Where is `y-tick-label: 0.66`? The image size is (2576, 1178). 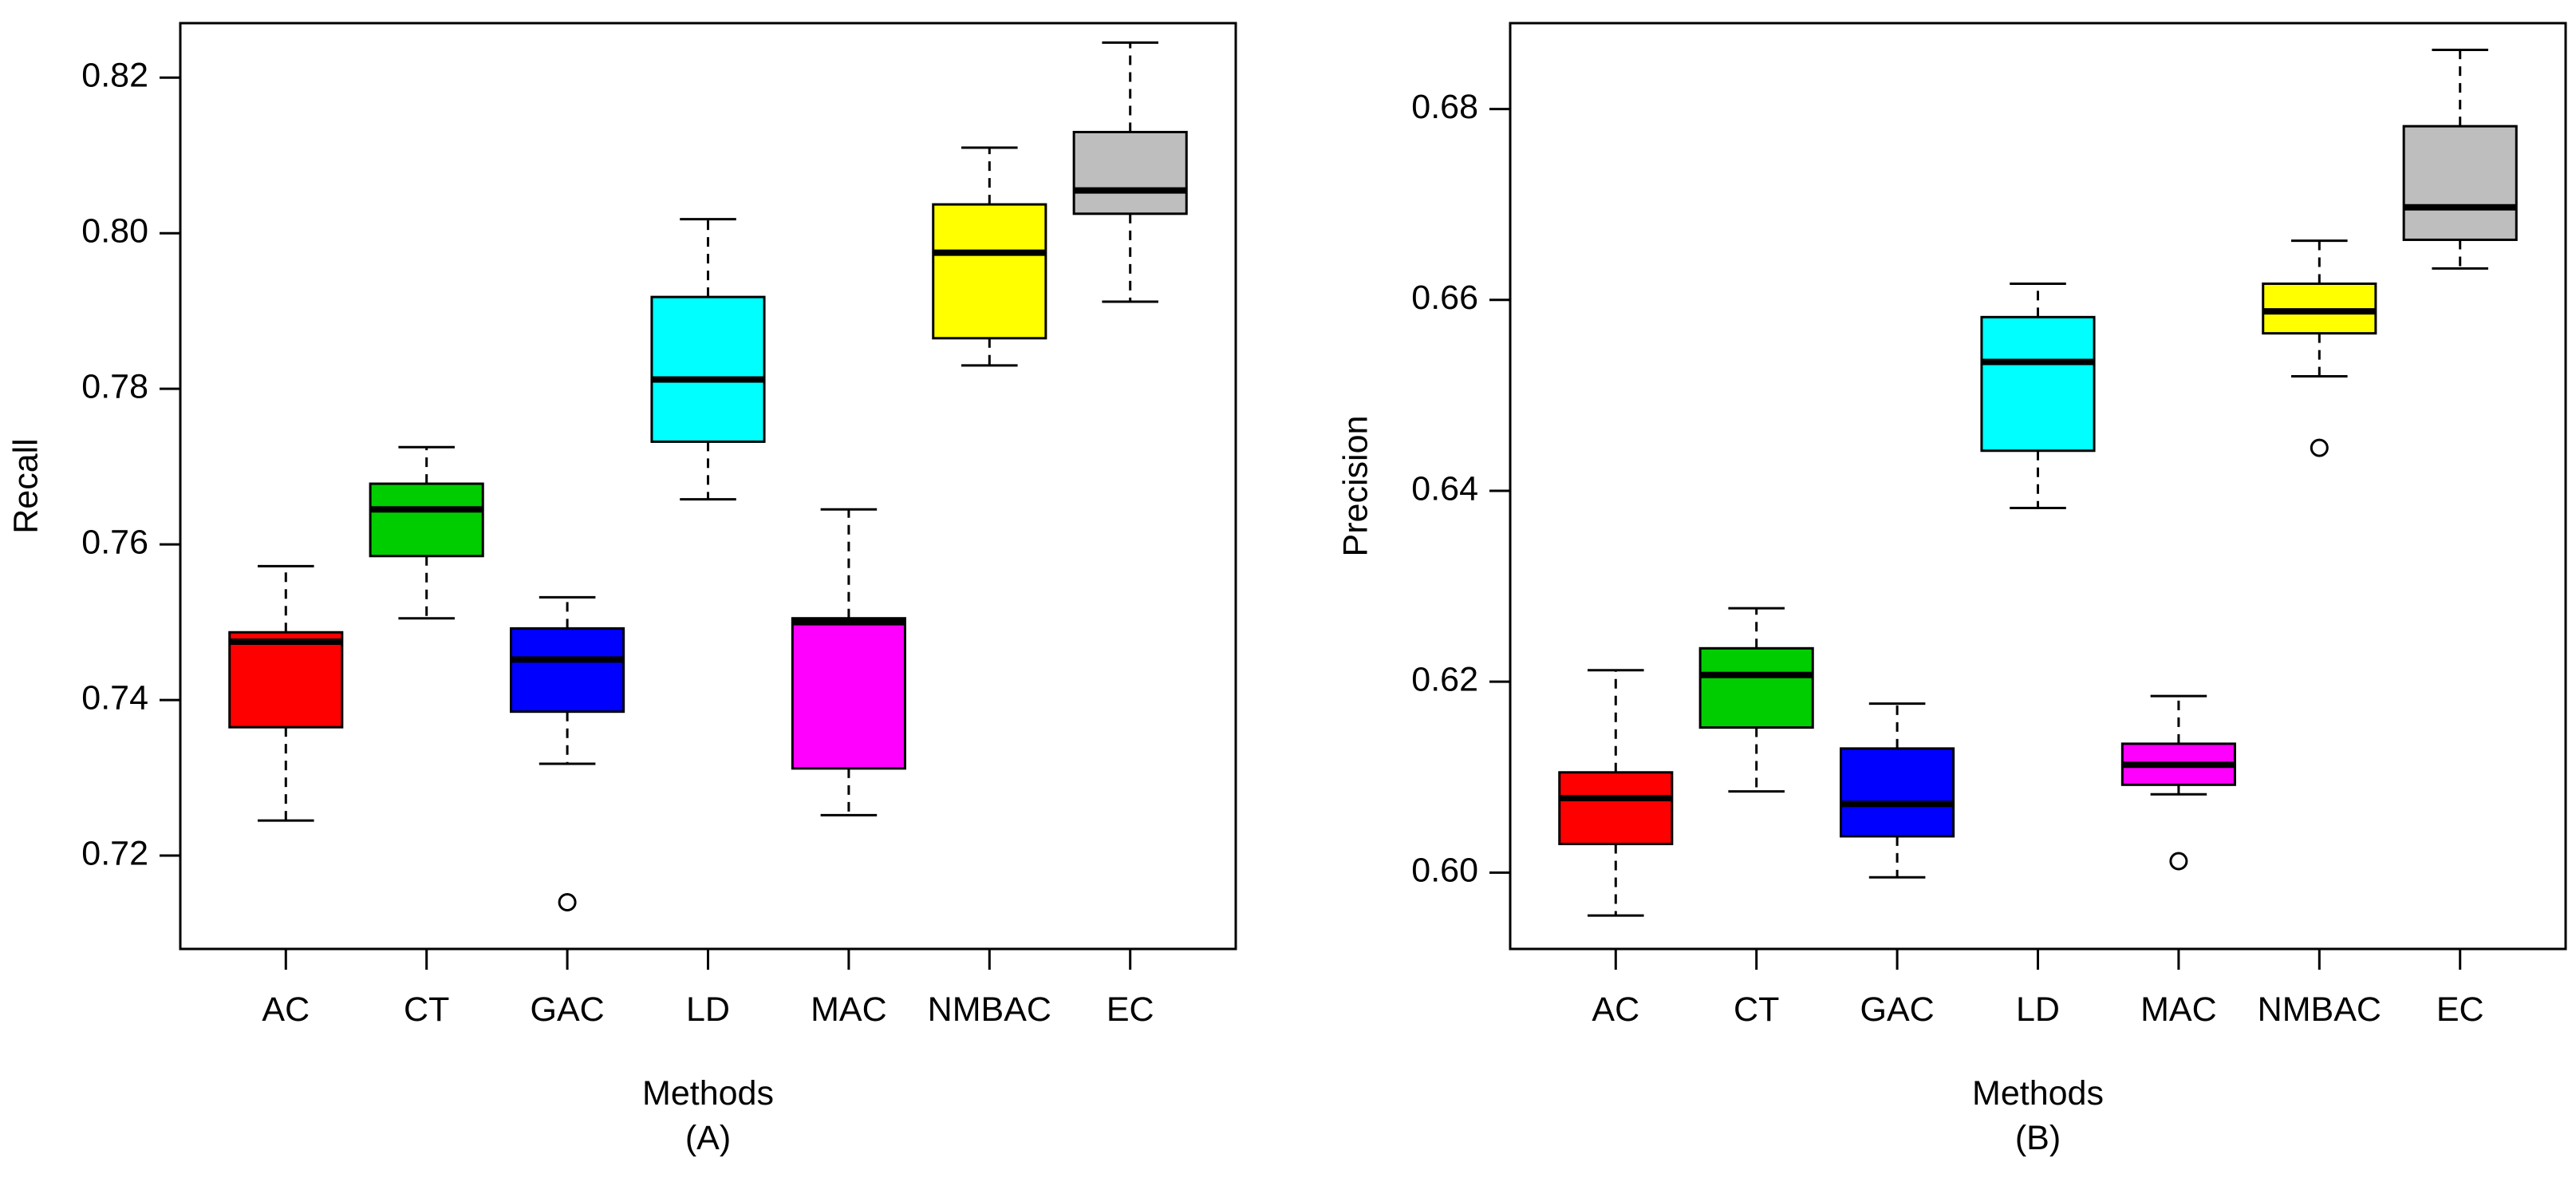 y-tick-label: 0.66 is located at coordinates (1444, 298).